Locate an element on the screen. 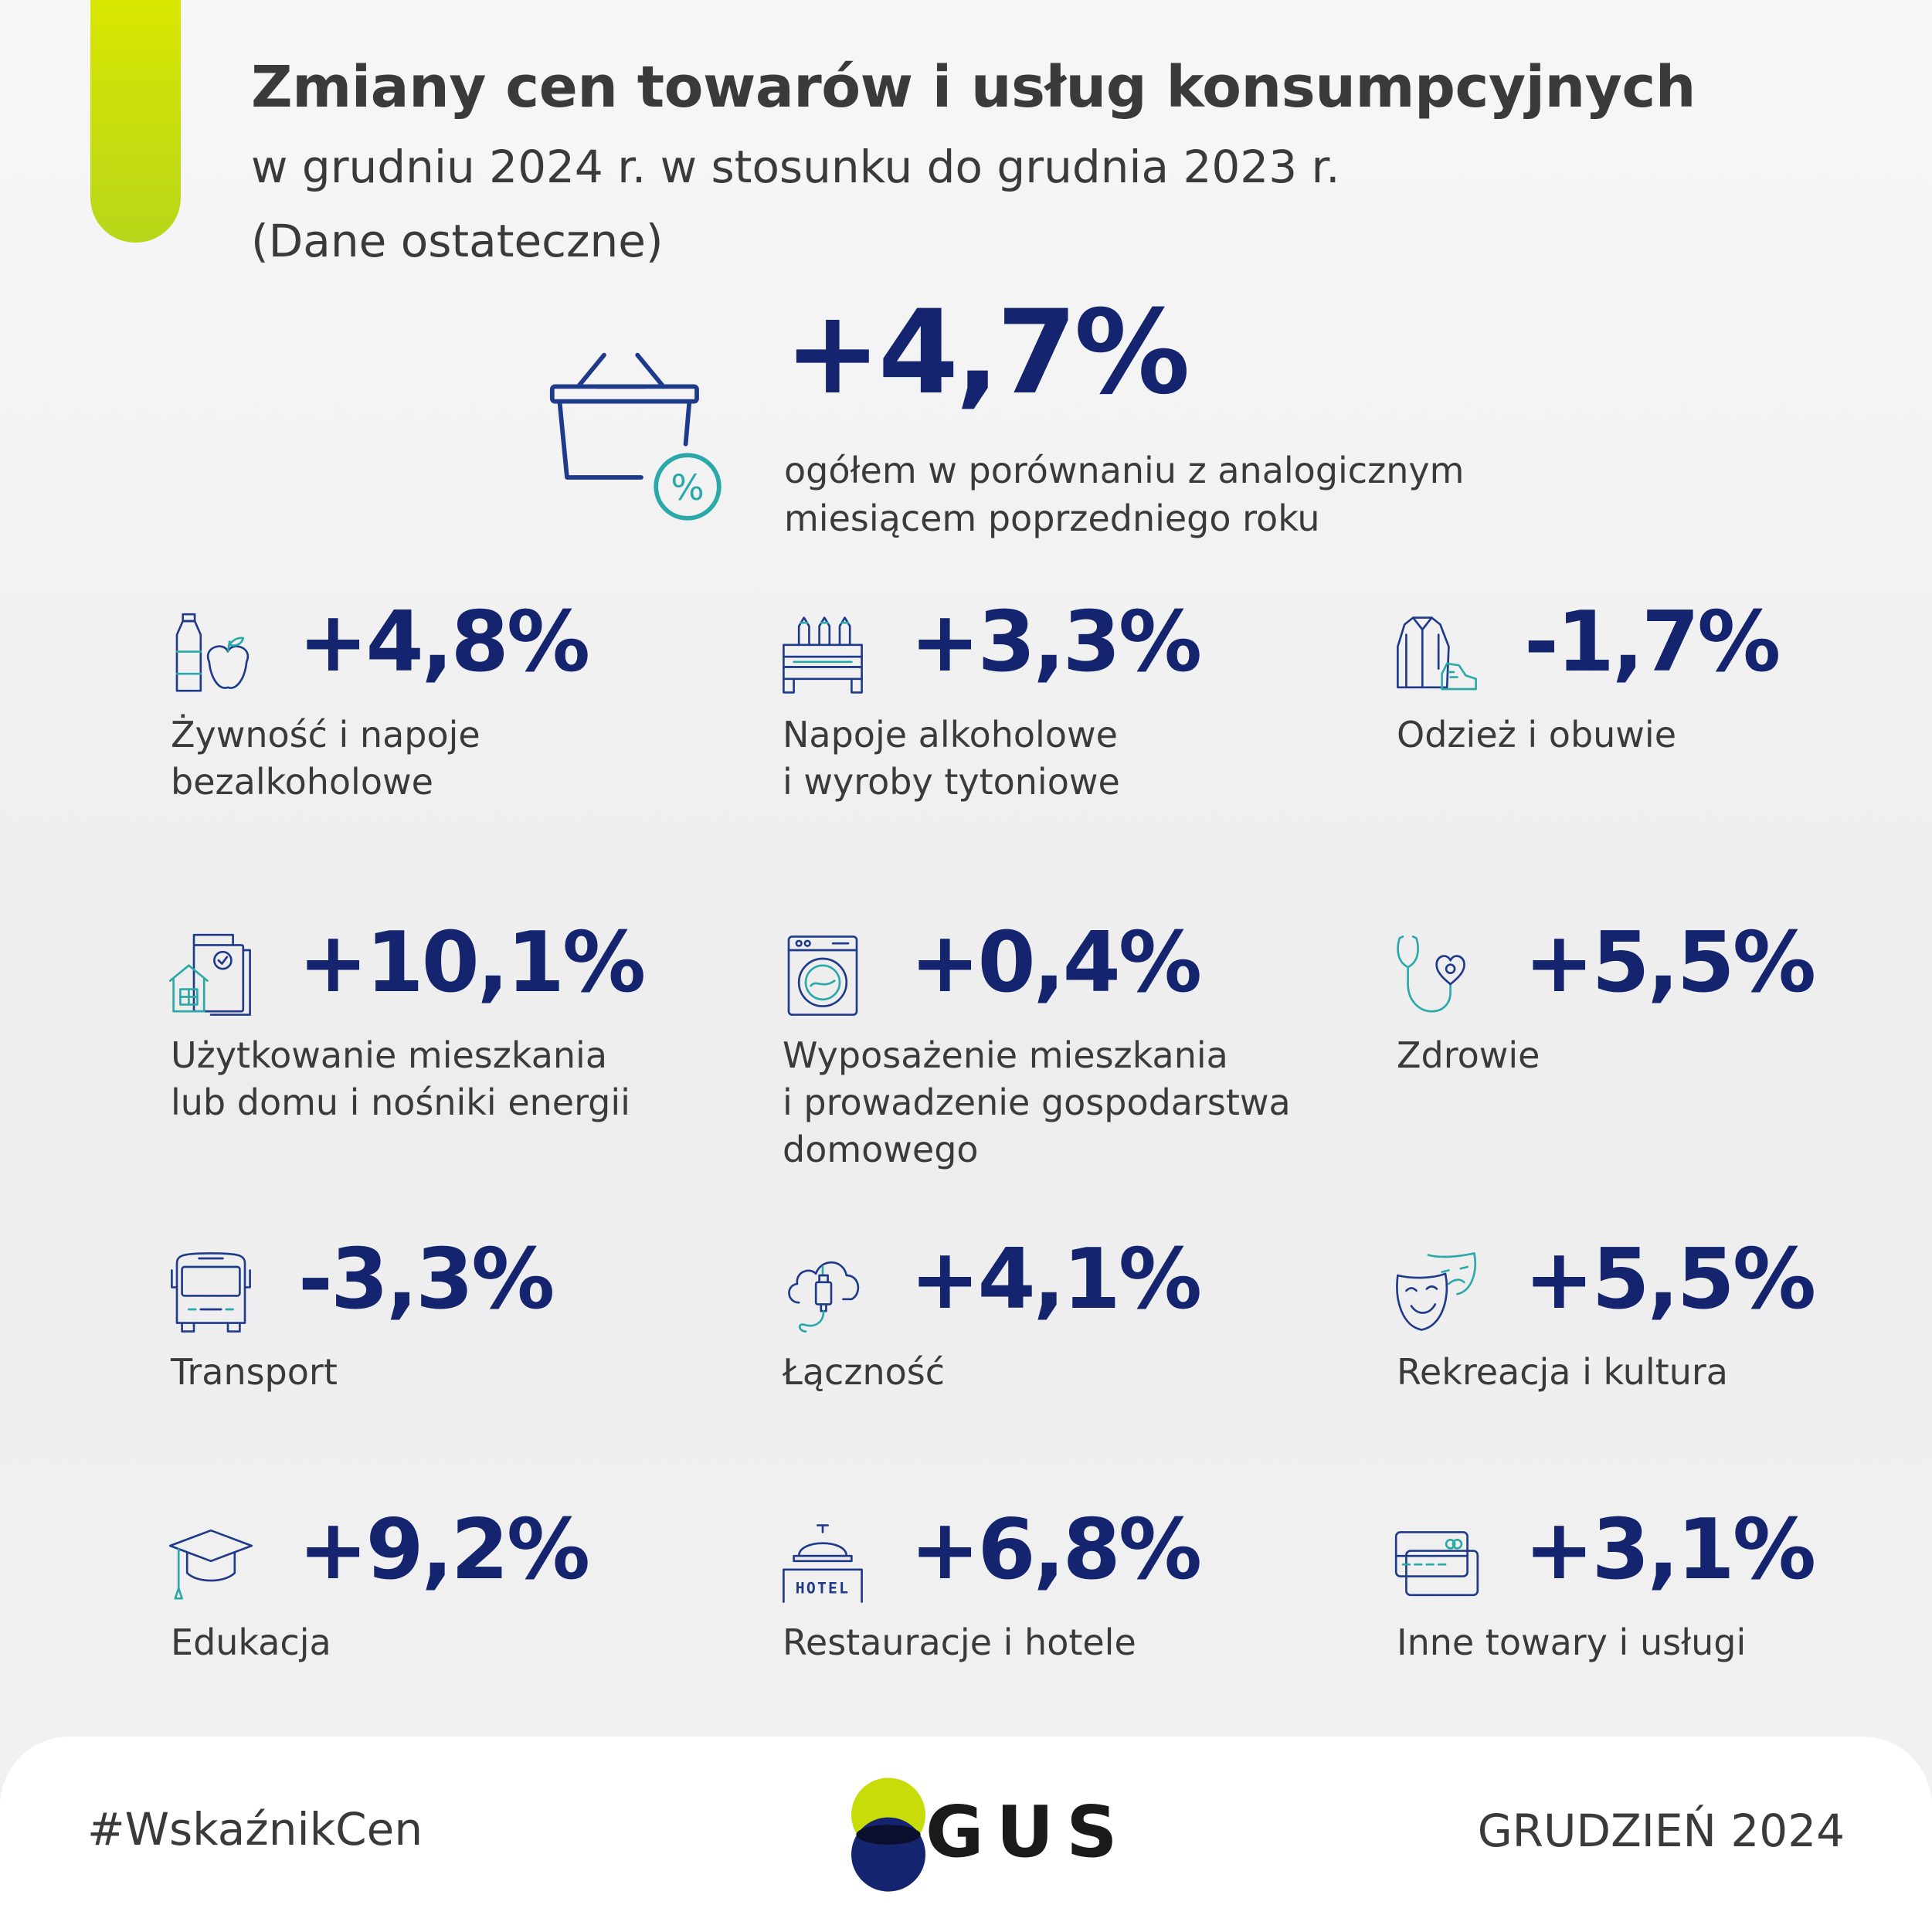  hotel-sign-text: HOTEL is located at coordinates (824, 1589).